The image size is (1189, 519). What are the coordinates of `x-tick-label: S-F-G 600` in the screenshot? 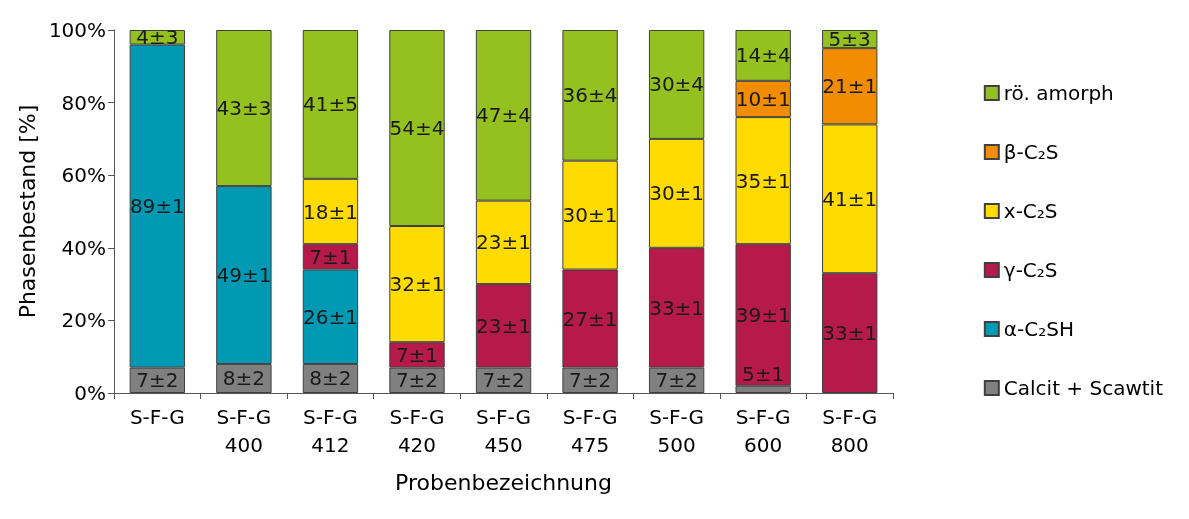 It's located at (763, 431).